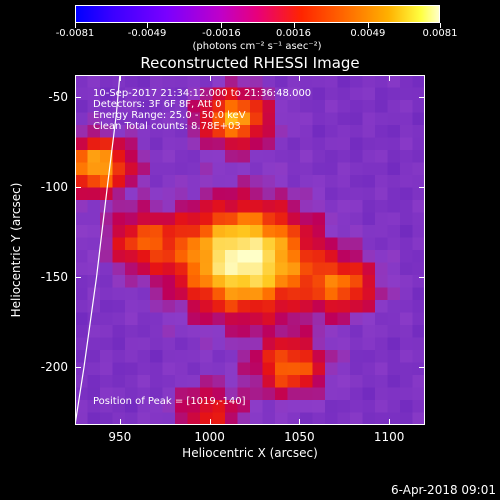 The image size is (500, 500). What do you see at coordinates (300, 422) in the screenshot?
I see `x-axis-tick` at bounding box center [300, 422].